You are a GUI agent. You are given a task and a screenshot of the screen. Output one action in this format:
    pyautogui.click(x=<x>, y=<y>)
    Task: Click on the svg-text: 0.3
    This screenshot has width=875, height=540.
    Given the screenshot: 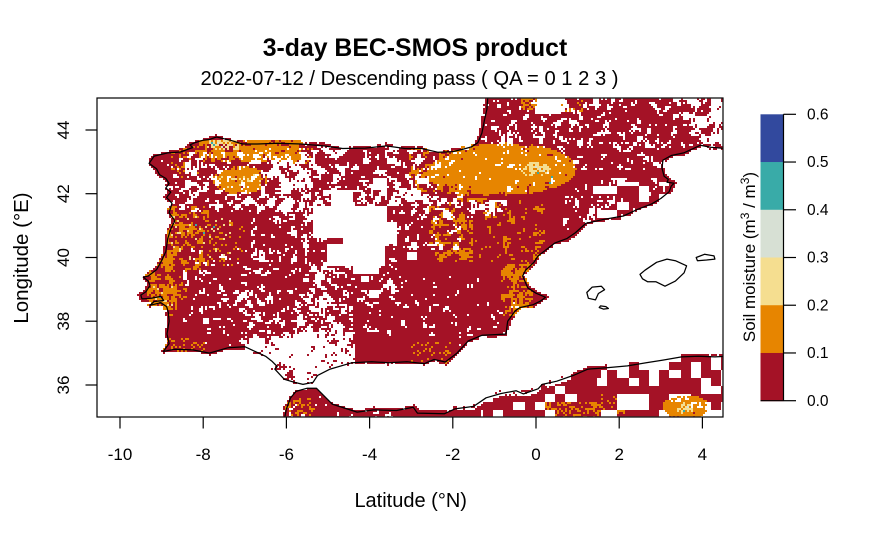 What is the action you would take?
    pyautogui.click(x=818, y=258)
    